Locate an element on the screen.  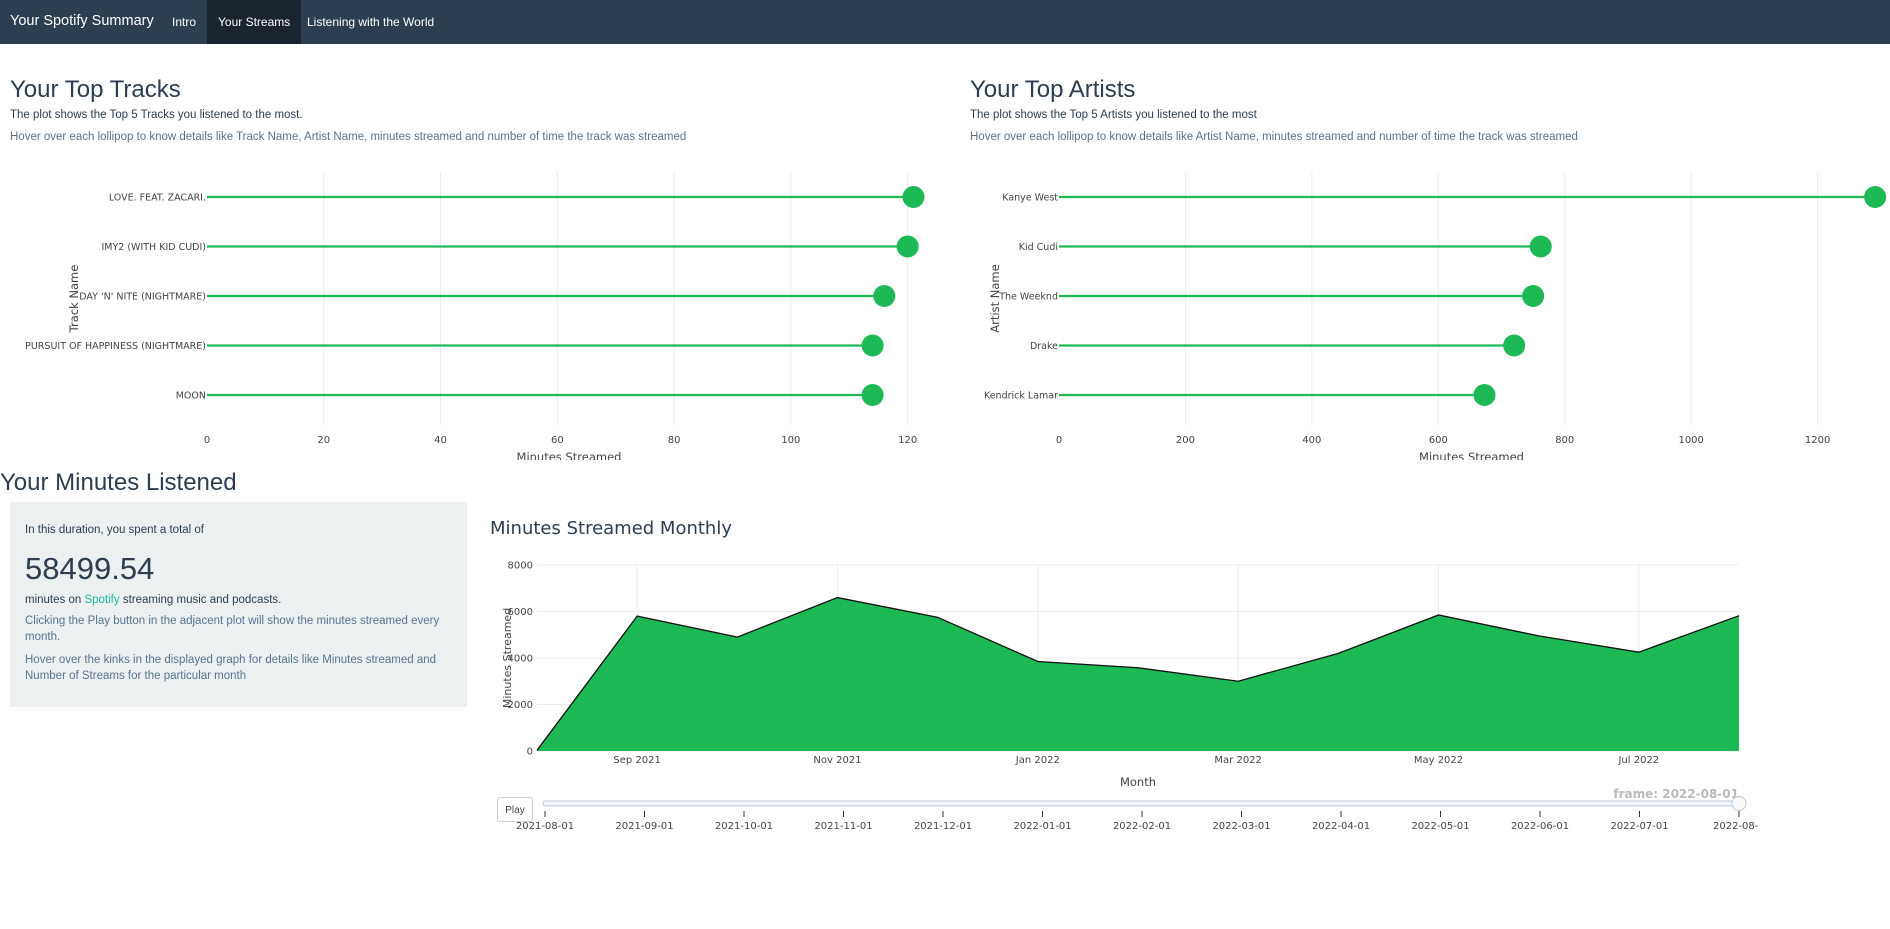
slider-step-label: 2021-08-01 is located at coordinates (545, 826).